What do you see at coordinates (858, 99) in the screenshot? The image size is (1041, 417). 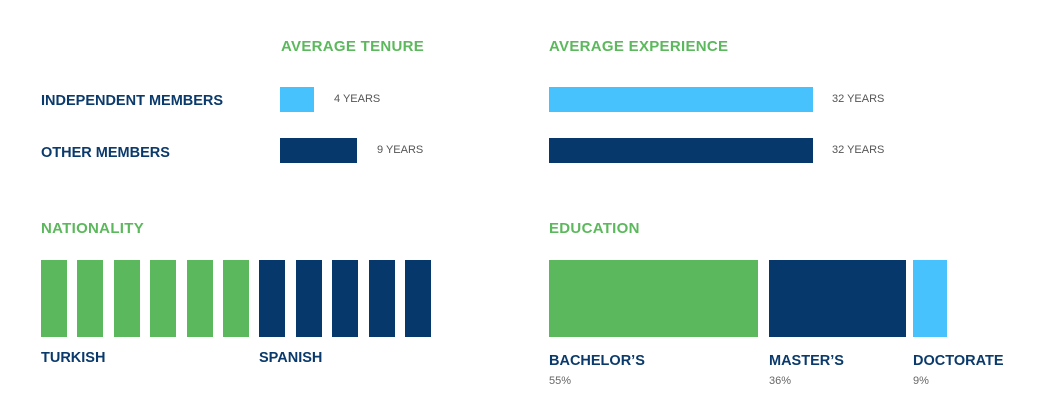 I see `experience-value-independent: 32 YEARS` at bounding box center [858, 99].